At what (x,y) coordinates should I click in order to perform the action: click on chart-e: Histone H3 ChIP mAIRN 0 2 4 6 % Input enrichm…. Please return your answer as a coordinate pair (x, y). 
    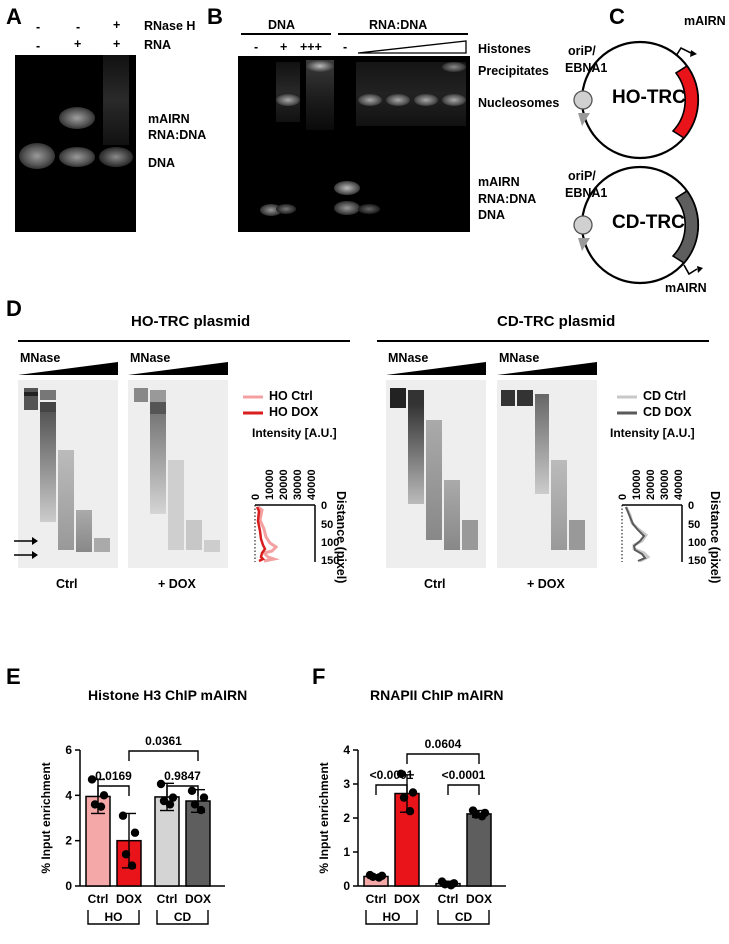
    Looking at the image, I should click on (143, 806).